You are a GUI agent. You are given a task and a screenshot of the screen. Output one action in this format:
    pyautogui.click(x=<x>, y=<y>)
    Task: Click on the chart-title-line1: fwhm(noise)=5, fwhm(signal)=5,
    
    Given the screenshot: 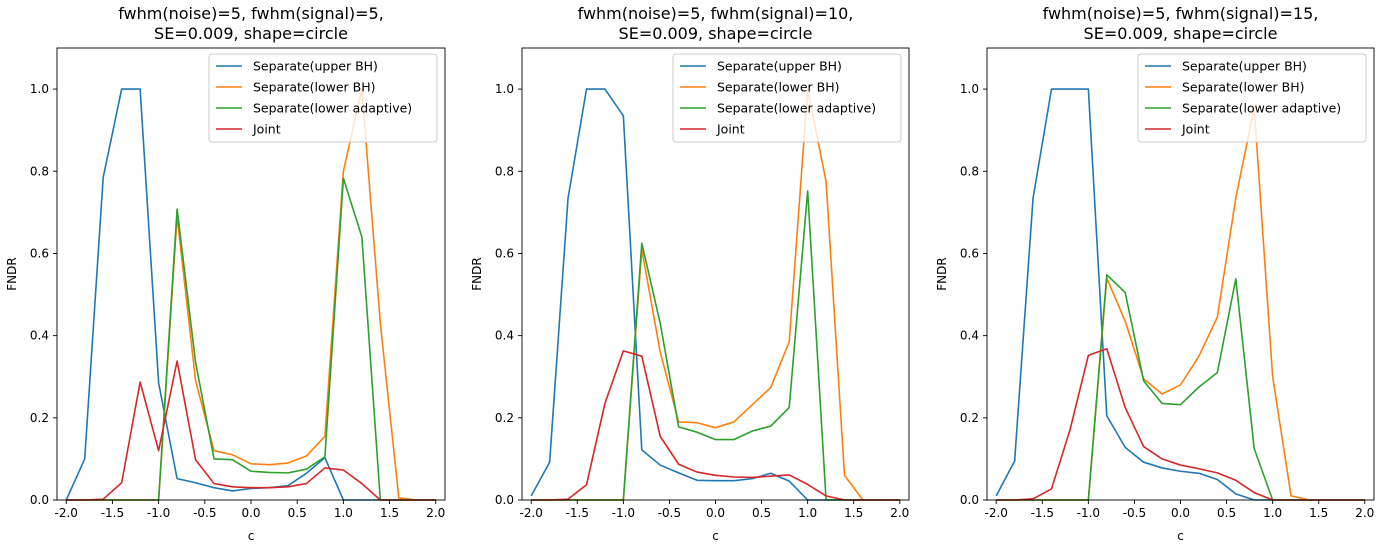 What is the action you would take?
    pyautogui.click(x=251, y=13)
    